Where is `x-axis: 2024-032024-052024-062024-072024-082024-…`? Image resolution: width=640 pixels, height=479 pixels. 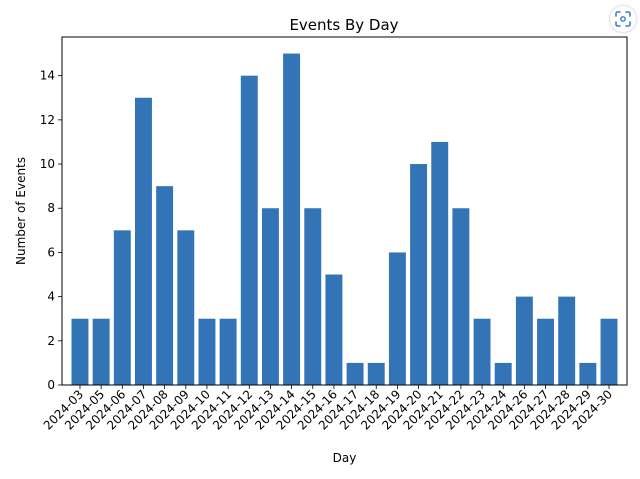
x-axis: 2024-032024-052024-062024-072024-082024-… is located at coordinates (328, 409).